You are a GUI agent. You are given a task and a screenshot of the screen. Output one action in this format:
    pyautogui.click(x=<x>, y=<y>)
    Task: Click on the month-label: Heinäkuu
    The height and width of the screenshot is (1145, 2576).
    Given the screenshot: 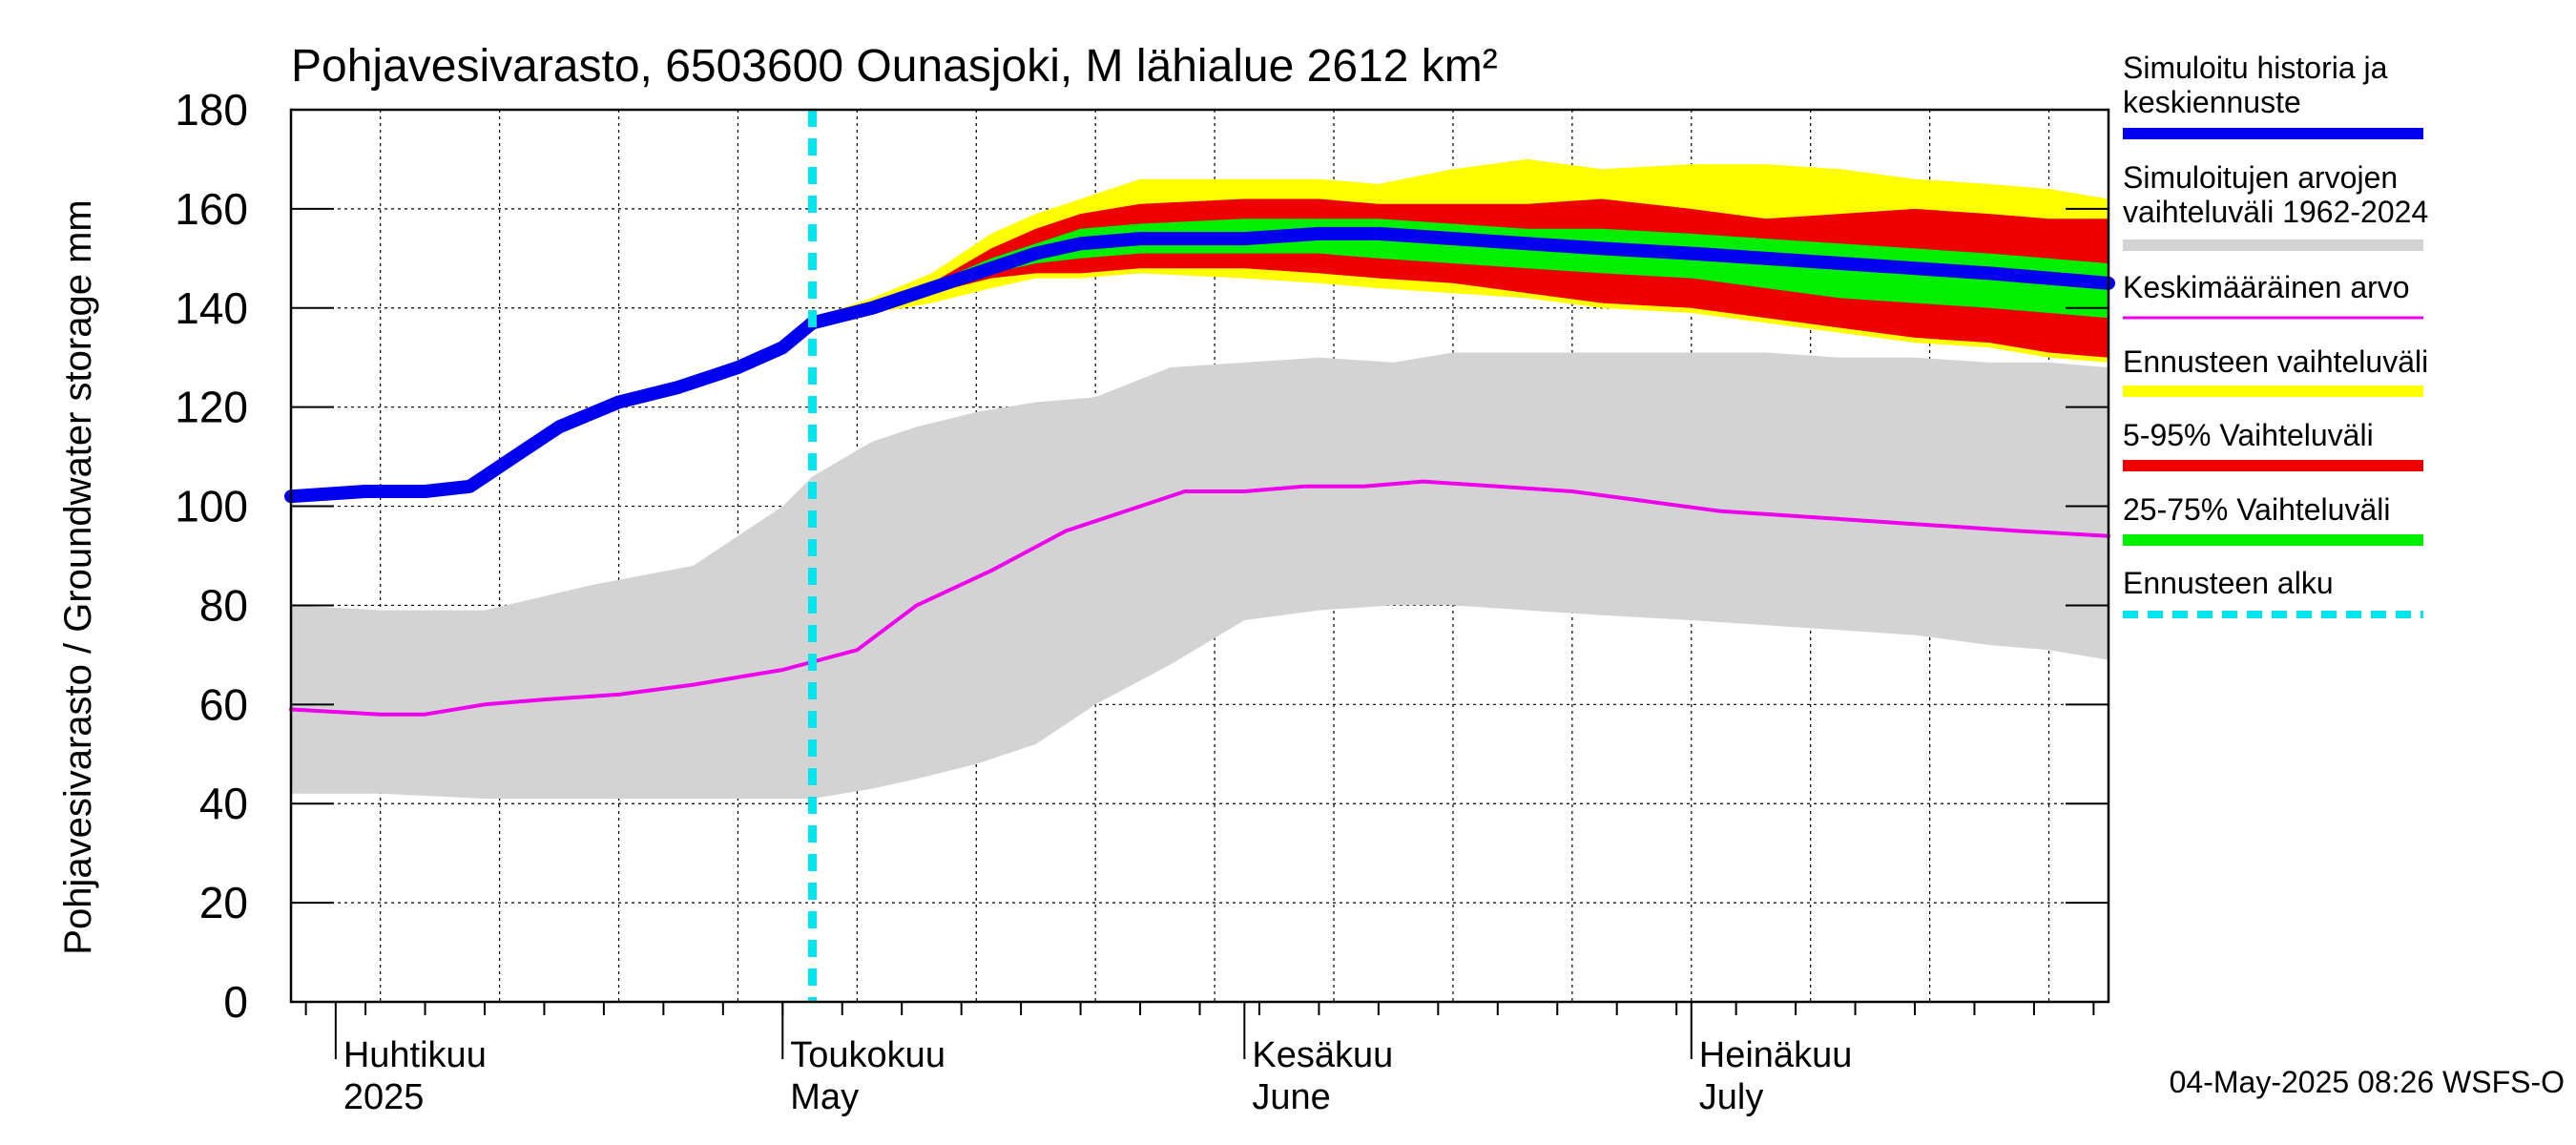 What is the action you would take?
    pyautogui.click(x=1776, y=1055)
    